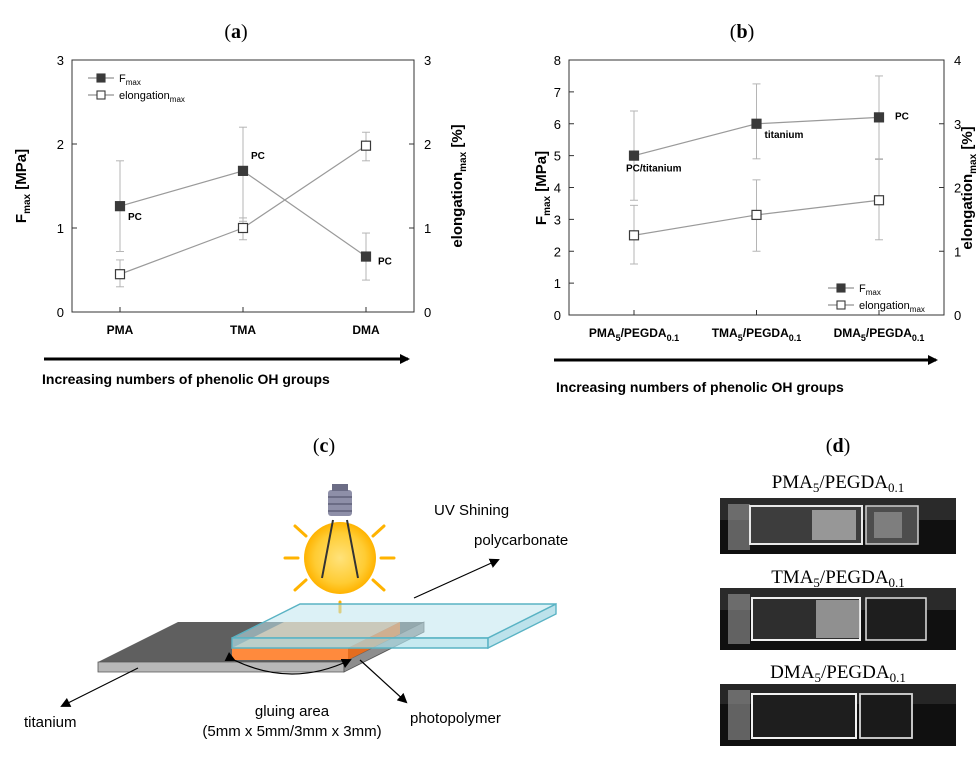  I want to click on uv-rays, so click(339, 569).